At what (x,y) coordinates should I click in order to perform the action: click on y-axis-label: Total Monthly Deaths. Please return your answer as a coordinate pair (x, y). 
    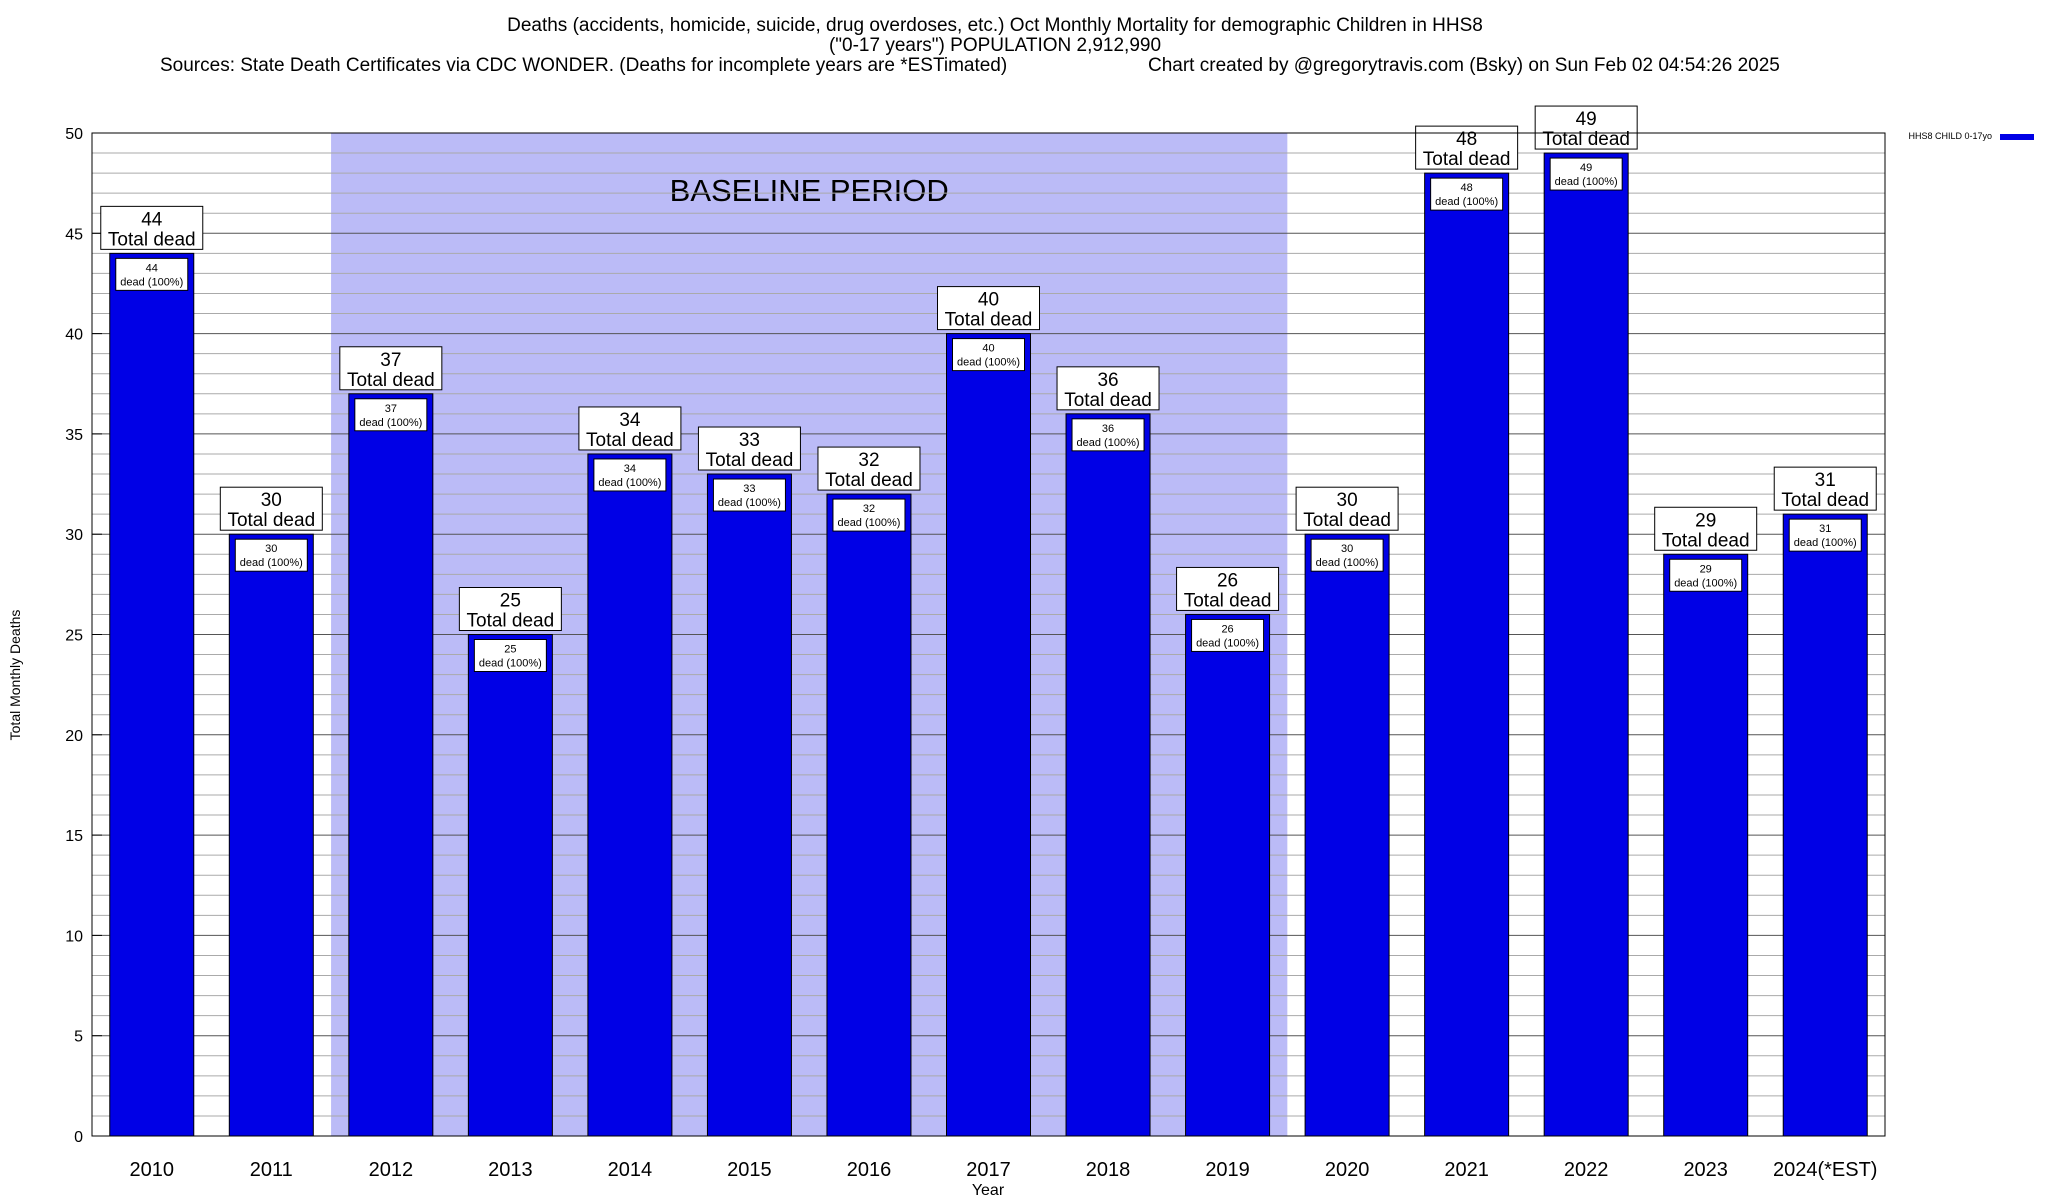
    Looking at the image, I should click on (15, 675).